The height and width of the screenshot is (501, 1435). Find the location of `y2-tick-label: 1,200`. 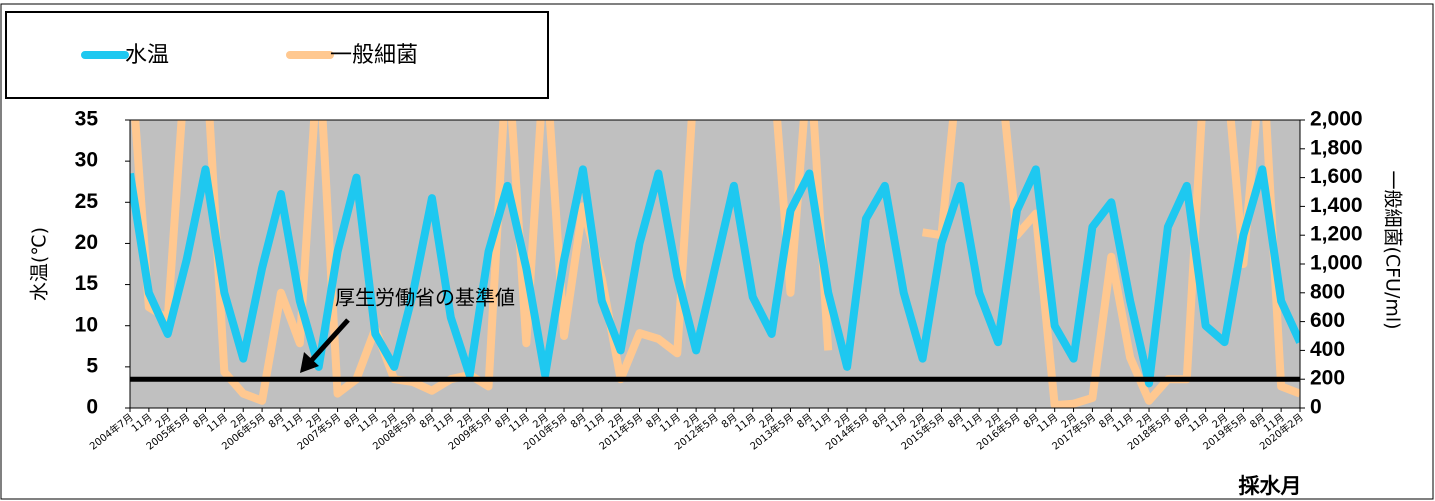

y2-tick-label: 1,200 is located at coordinates (1336, 234).